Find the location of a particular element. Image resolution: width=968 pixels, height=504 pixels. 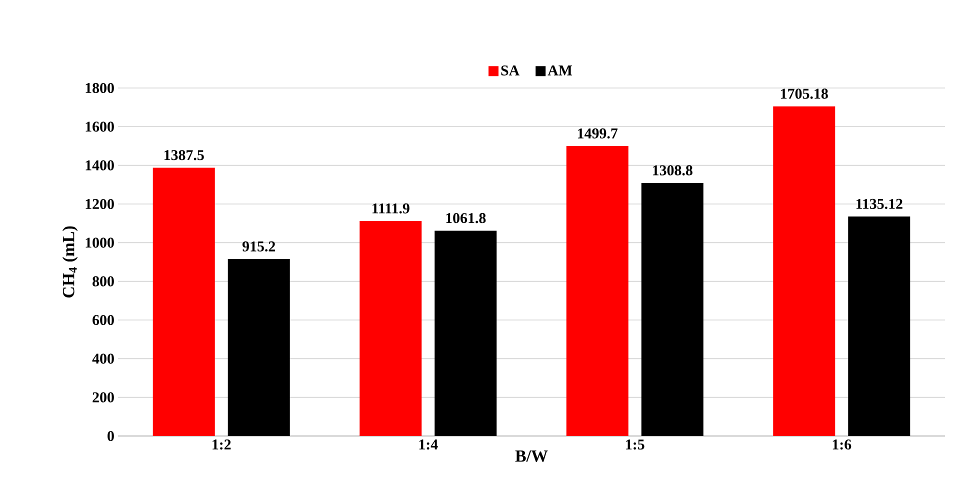

data-label: 1308.8 is located at coordinates (672, 170).